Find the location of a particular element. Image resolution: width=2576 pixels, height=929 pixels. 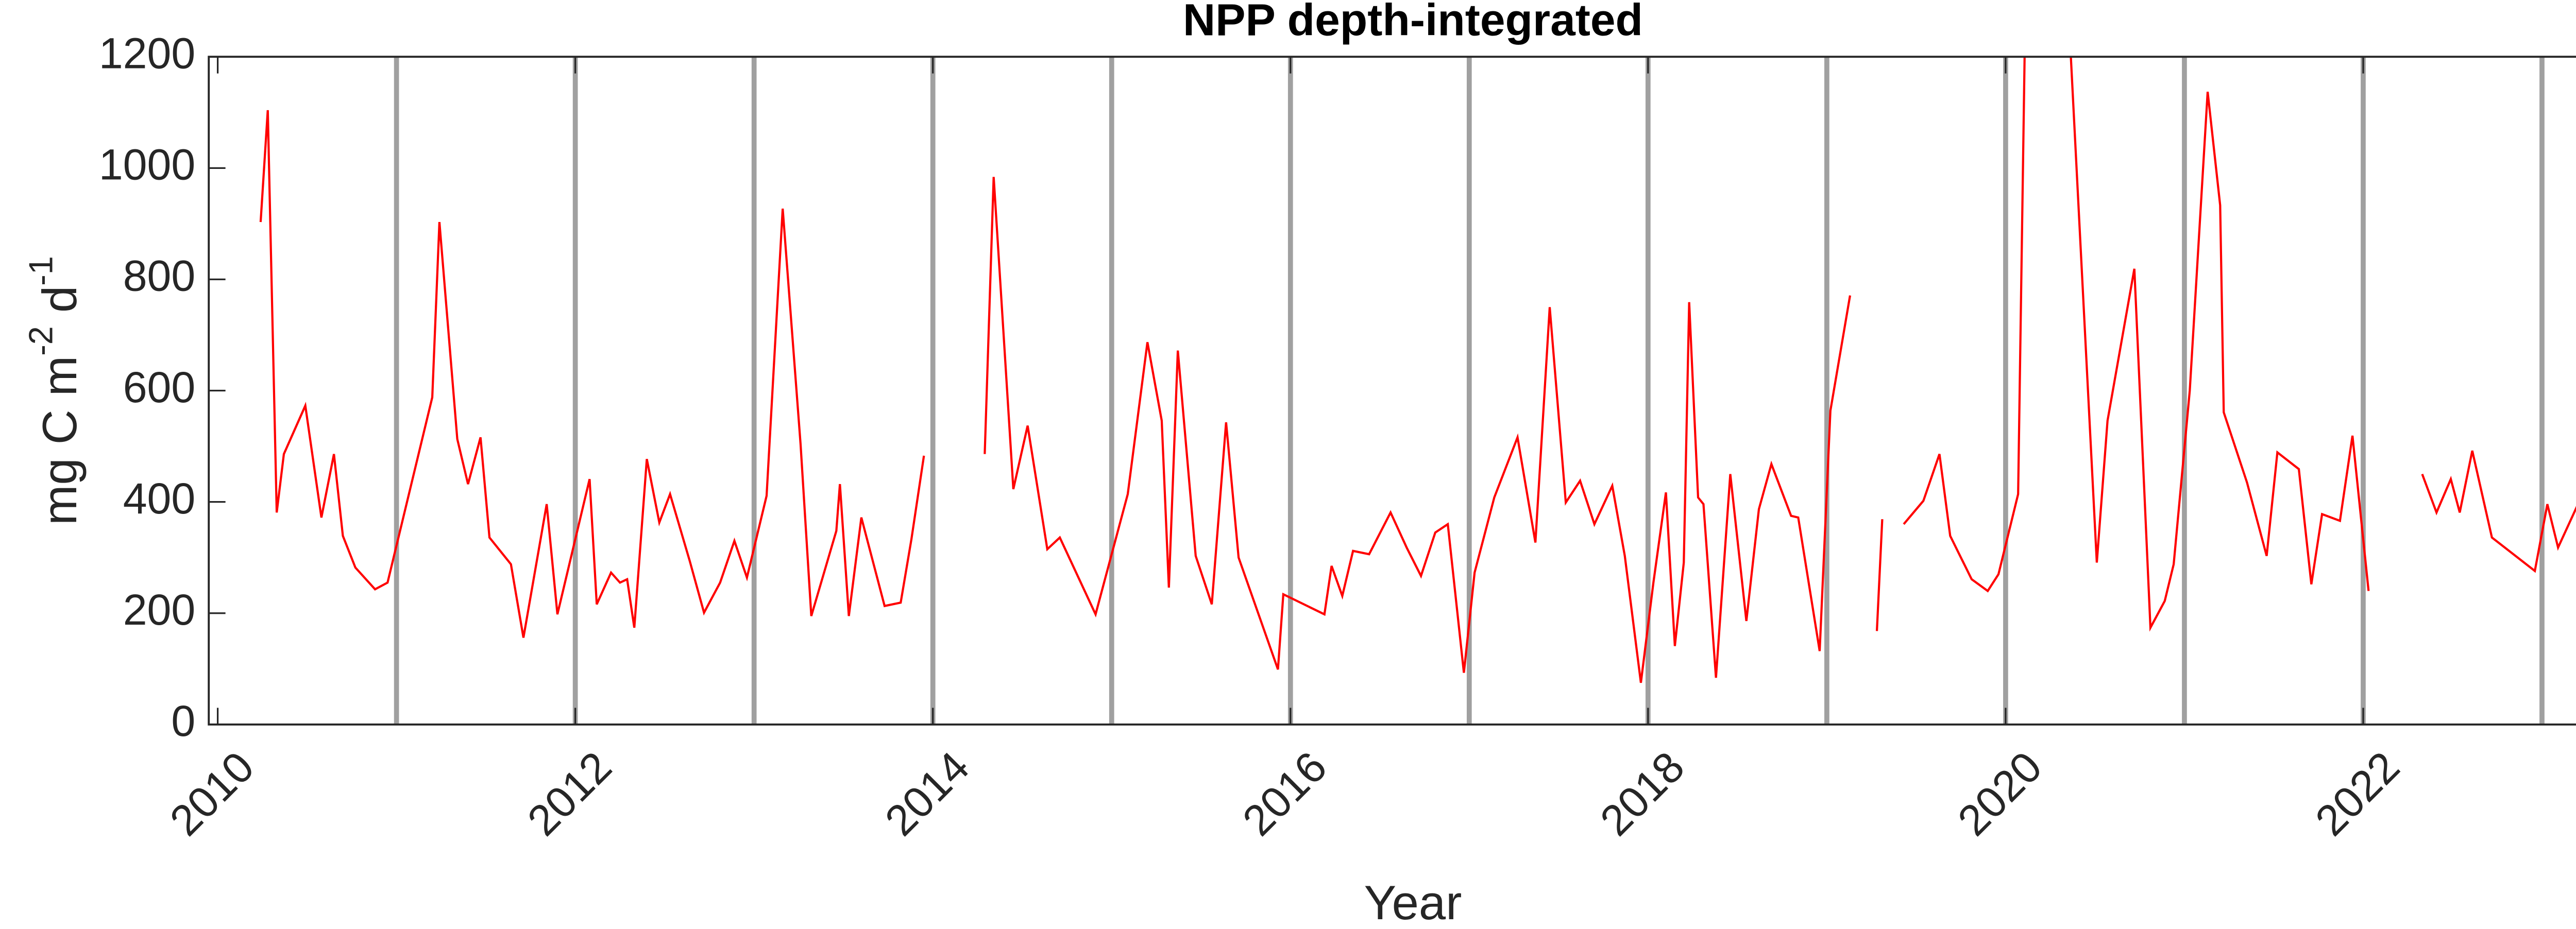

y-label-sup: -1 is located at coordinates (40, 271).